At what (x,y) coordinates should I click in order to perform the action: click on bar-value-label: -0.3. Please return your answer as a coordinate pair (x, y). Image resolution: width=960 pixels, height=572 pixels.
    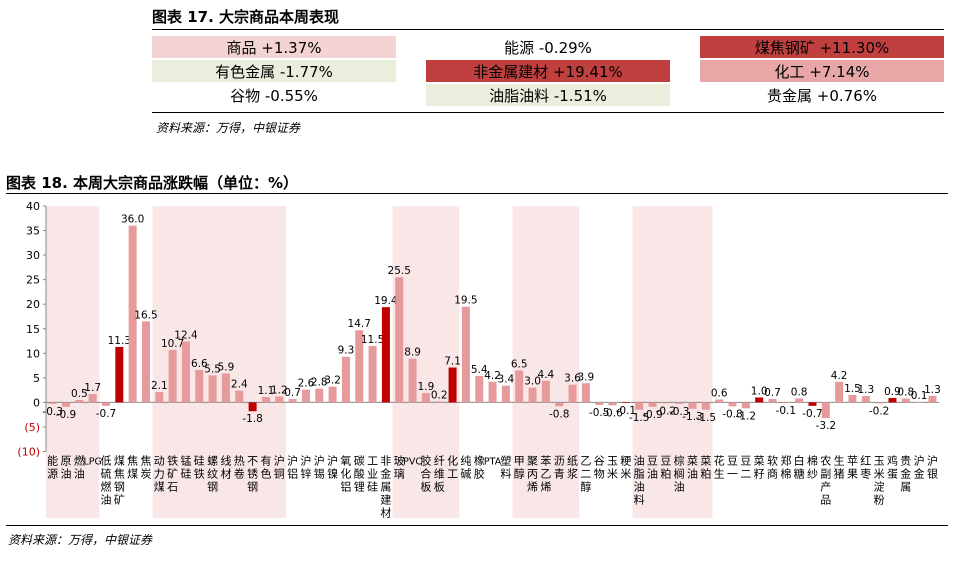
    Looking at the image, I should click on (679, 412).